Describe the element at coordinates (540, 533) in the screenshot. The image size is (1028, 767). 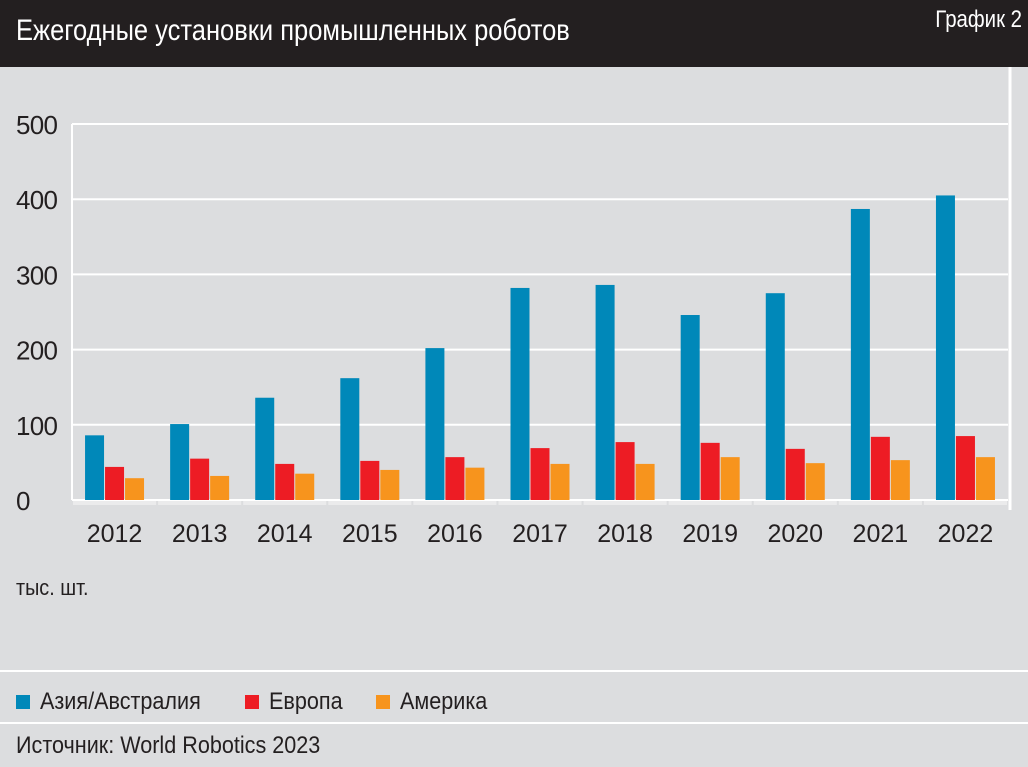
I see `x-tick-label: 2017` at that location.